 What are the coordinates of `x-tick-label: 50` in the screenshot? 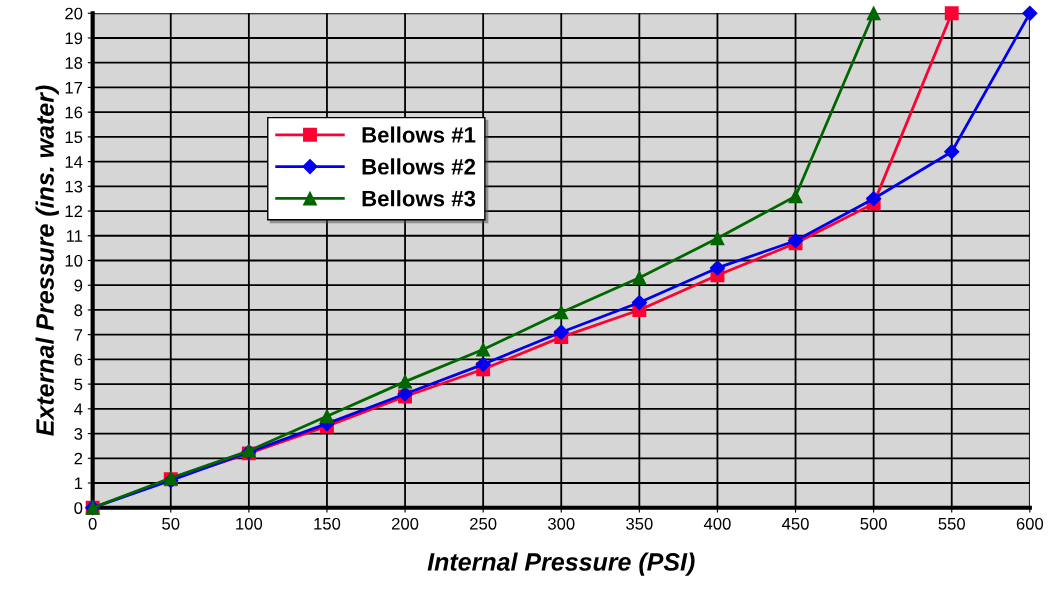 It's located at (171, 523).